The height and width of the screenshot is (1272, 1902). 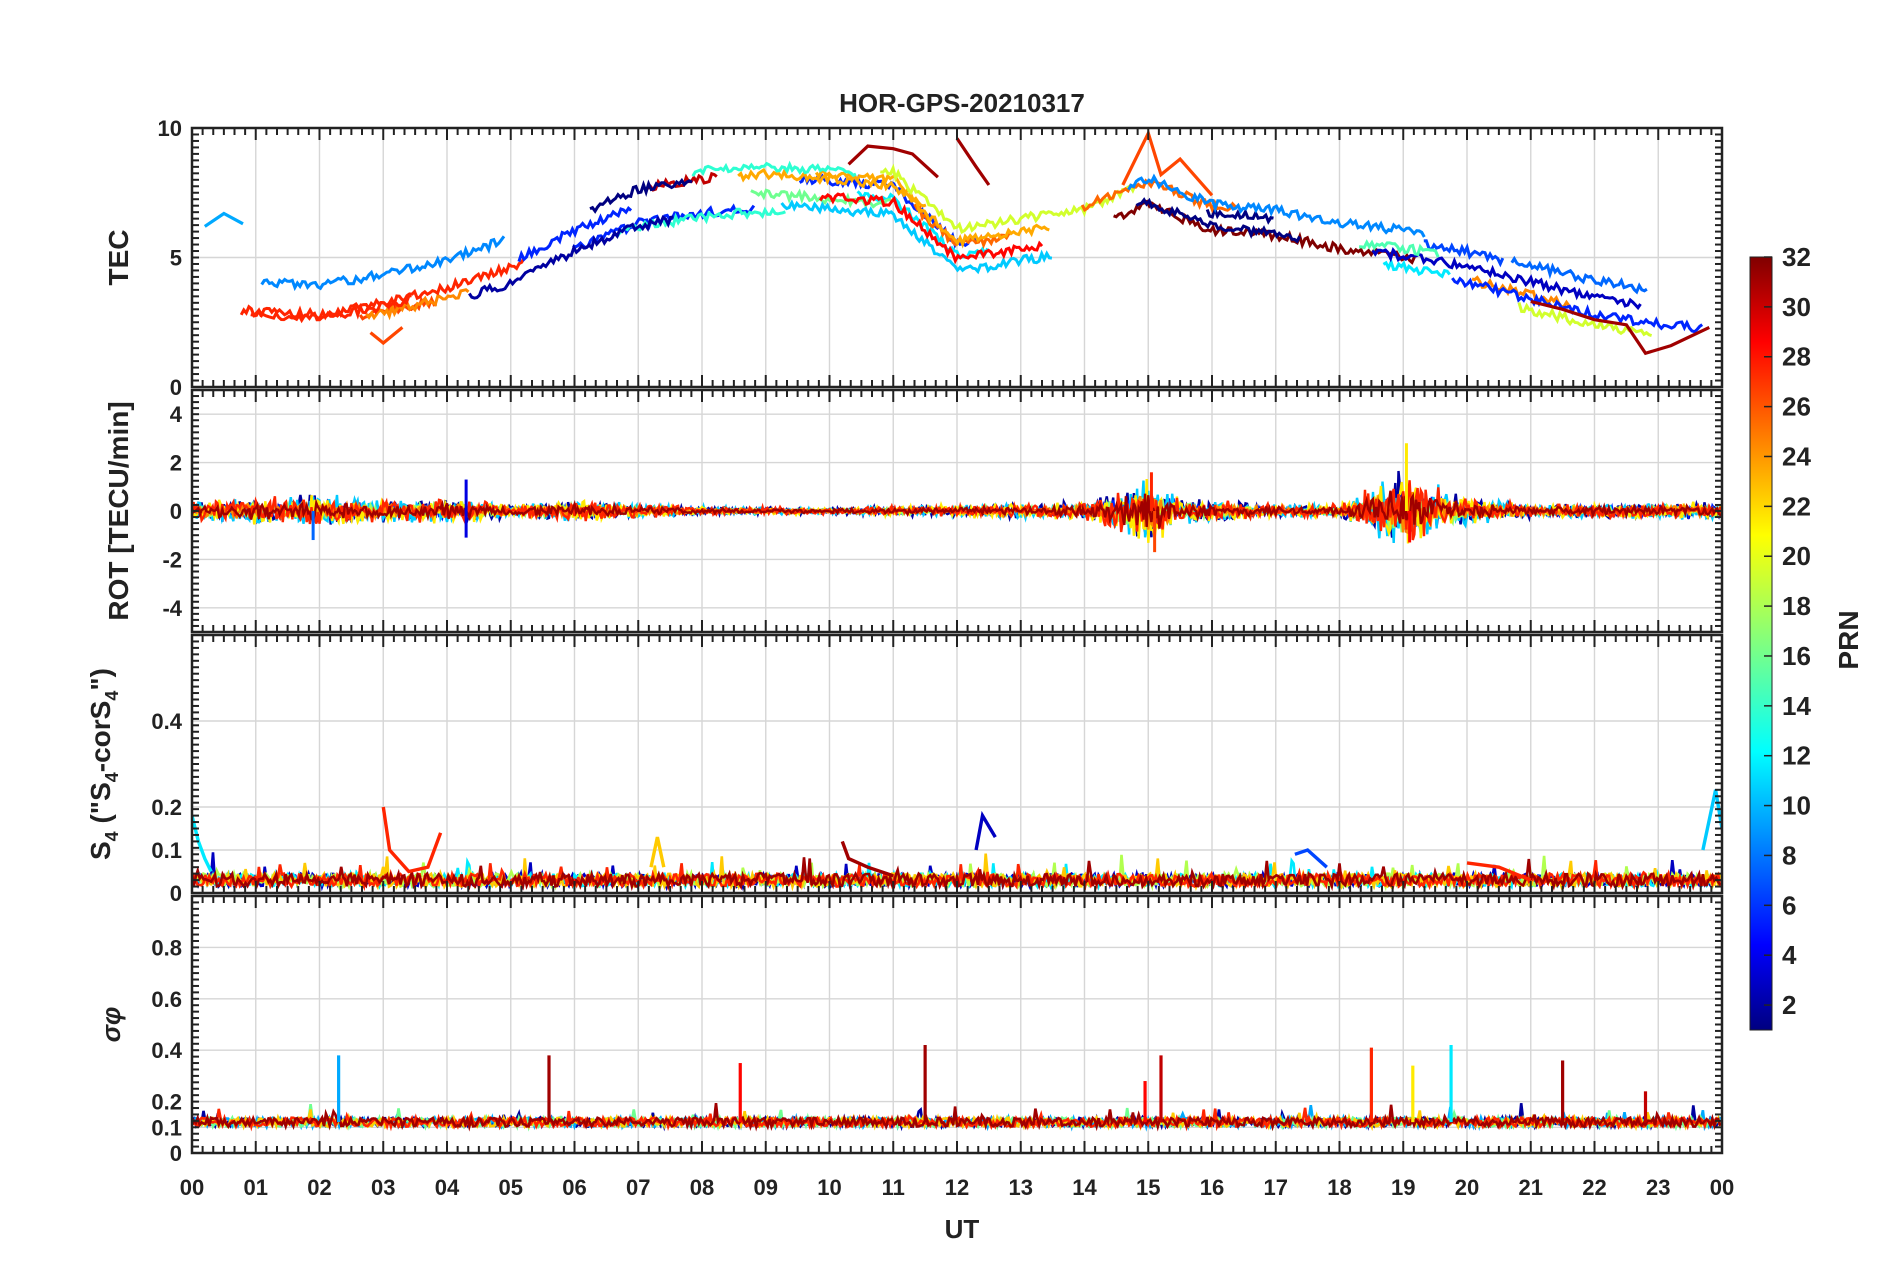 I want to click on x-tick-label: 02, so click(x=319, y=1187).